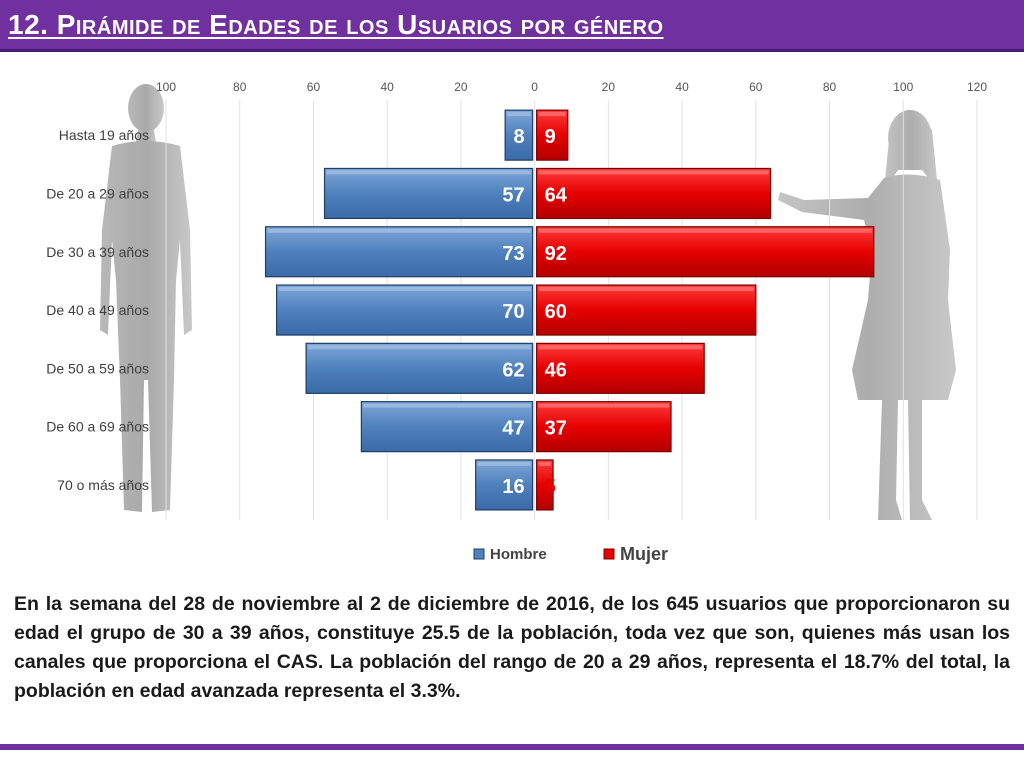 The height and width of the screenshot is (768, 1024). Describe the element at coordinates (513, 312) in the screenshot. I see `data-label-hombre: 70` at that location.